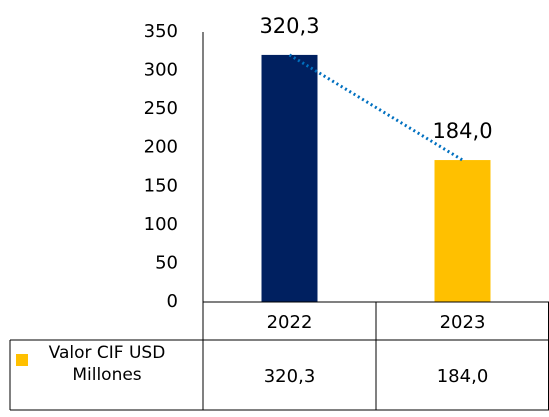  Describe the element at coordinates (463, 322) in the screenshot. I see `x-tick-label: 2023` at that location.